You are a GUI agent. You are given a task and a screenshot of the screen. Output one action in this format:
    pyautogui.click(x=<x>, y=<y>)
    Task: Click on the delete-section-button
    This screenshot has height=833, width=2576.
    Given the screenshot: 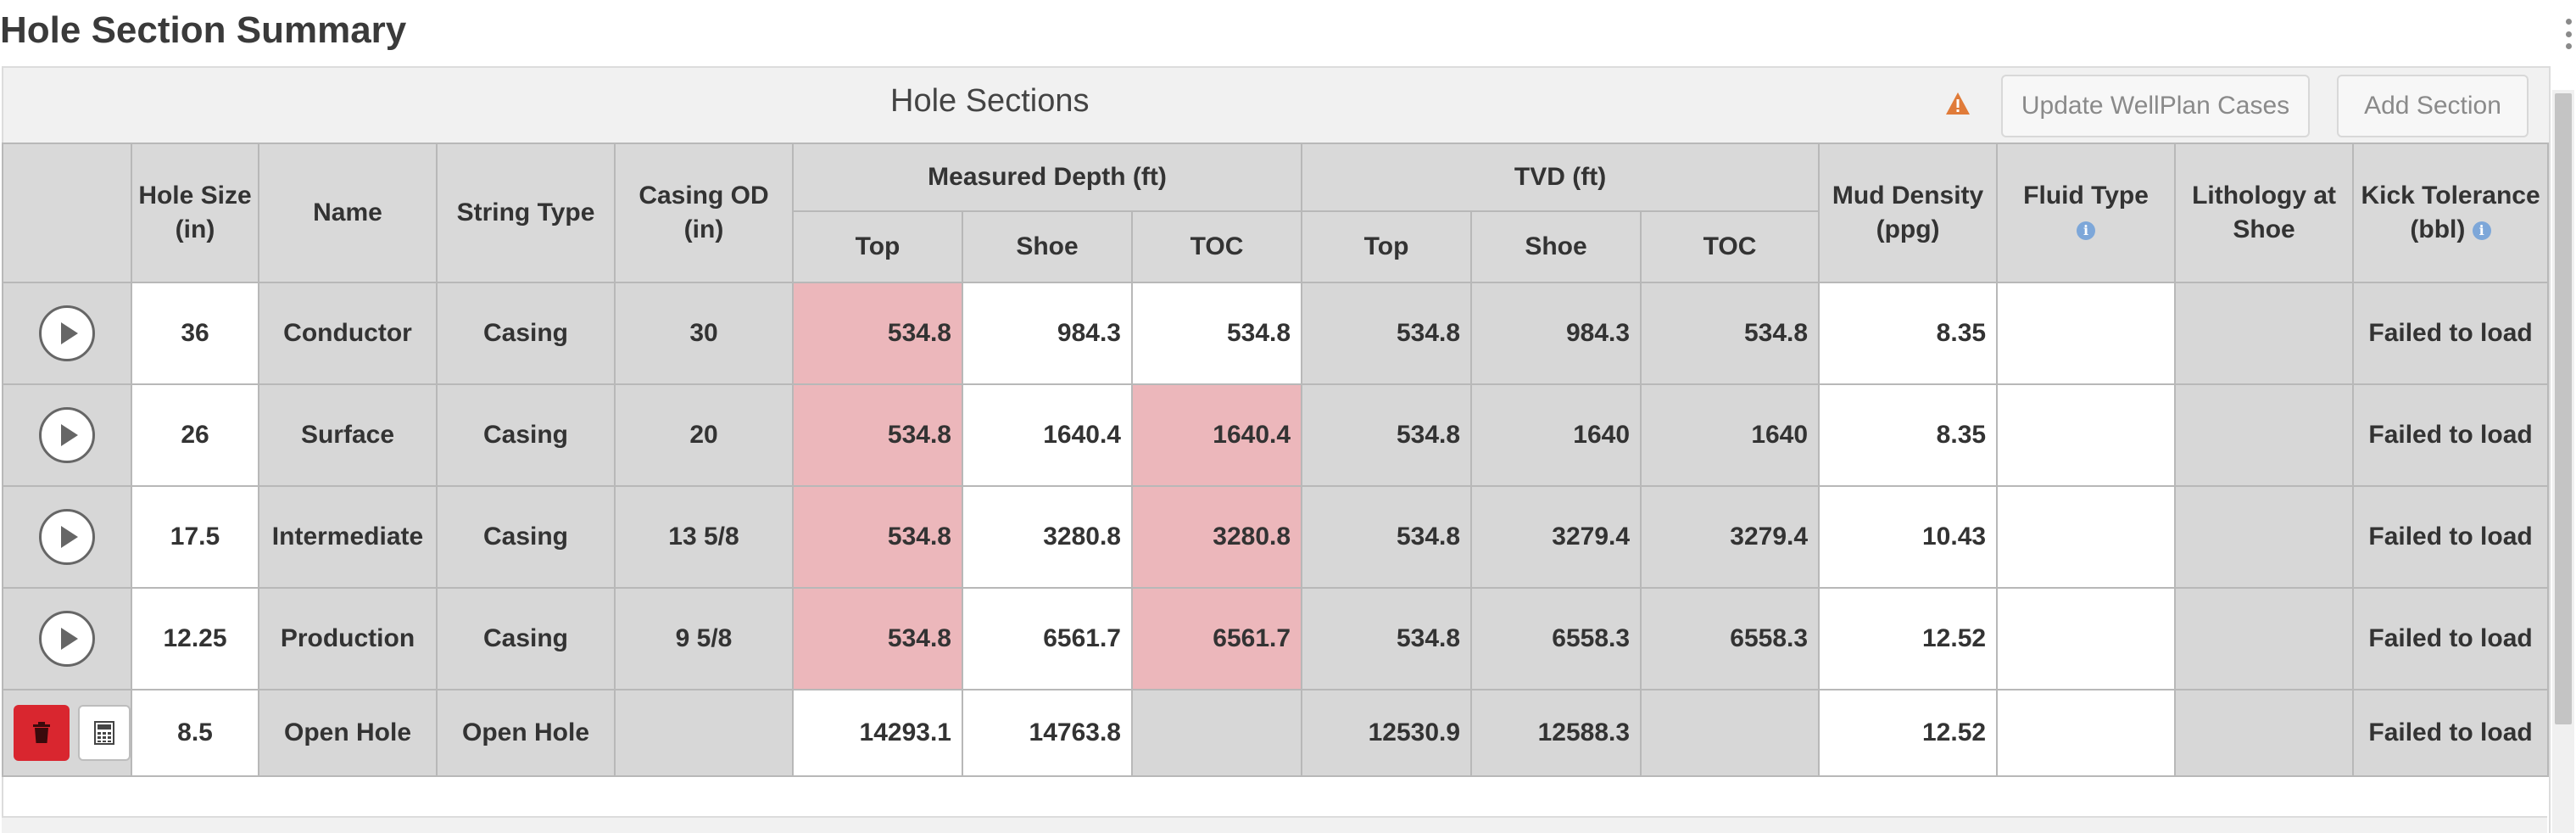 What is the action you would take?
    pyautogui.click(x=42, y=733)
    